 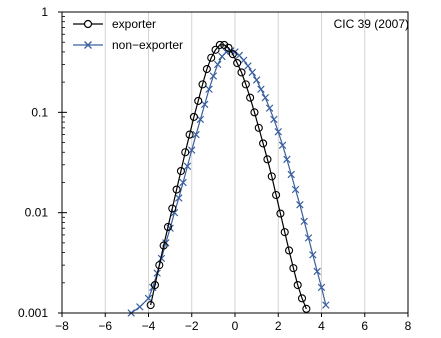 What do you see at coordinates (105, 326) in the screenshot?
I see `x-tick-label: −6` at bounding box center [105, 326].